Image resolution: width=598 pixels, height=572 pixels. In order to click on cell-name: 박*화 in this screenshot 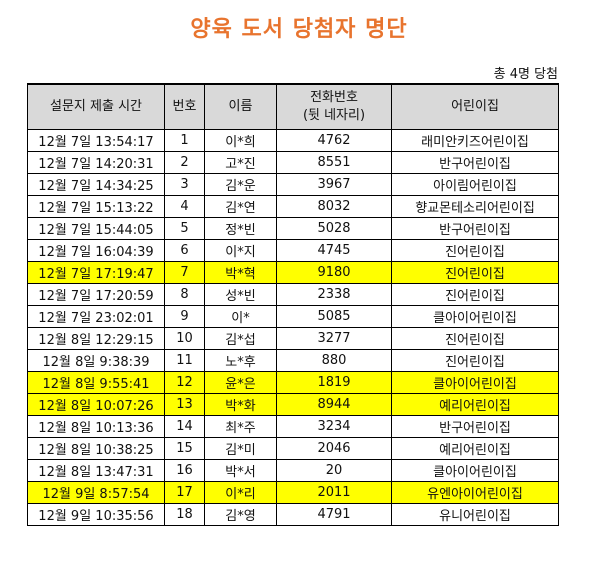, I will do `click(240, 404)`.